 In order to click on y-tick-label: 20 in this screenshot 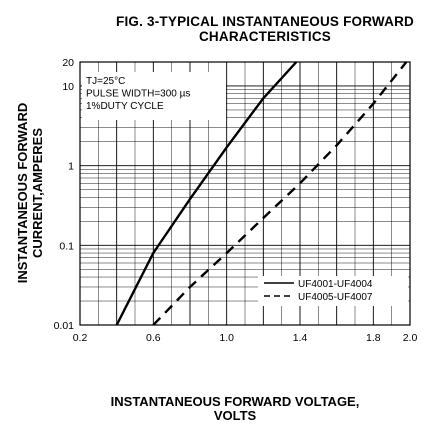, I will do `click(68, 63)`.